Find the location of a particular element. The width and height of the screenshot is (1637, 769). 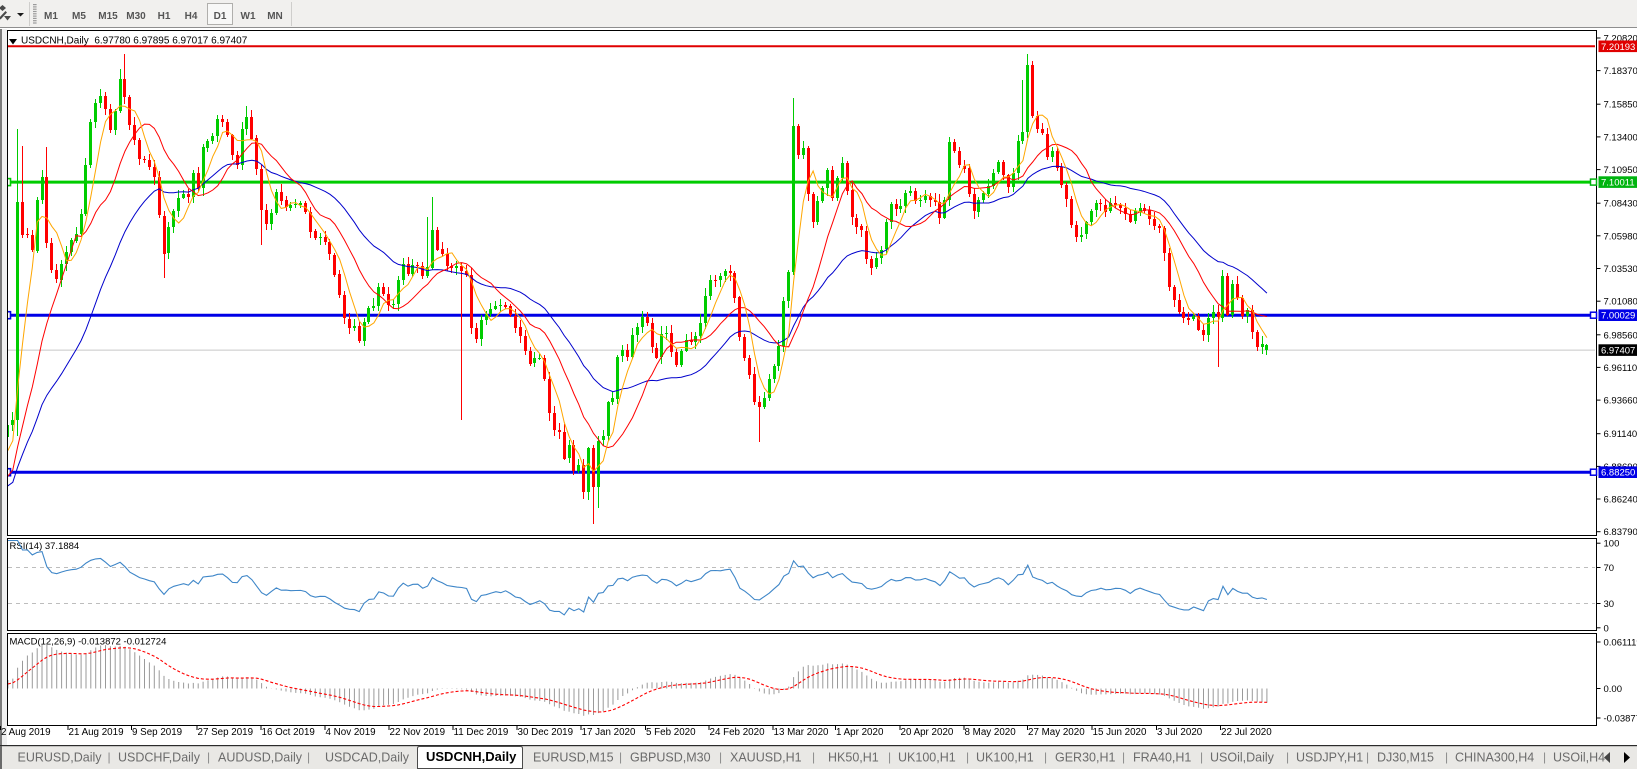

svg-text: 22 Jul 2020 is located at coordinates (1246, 732).